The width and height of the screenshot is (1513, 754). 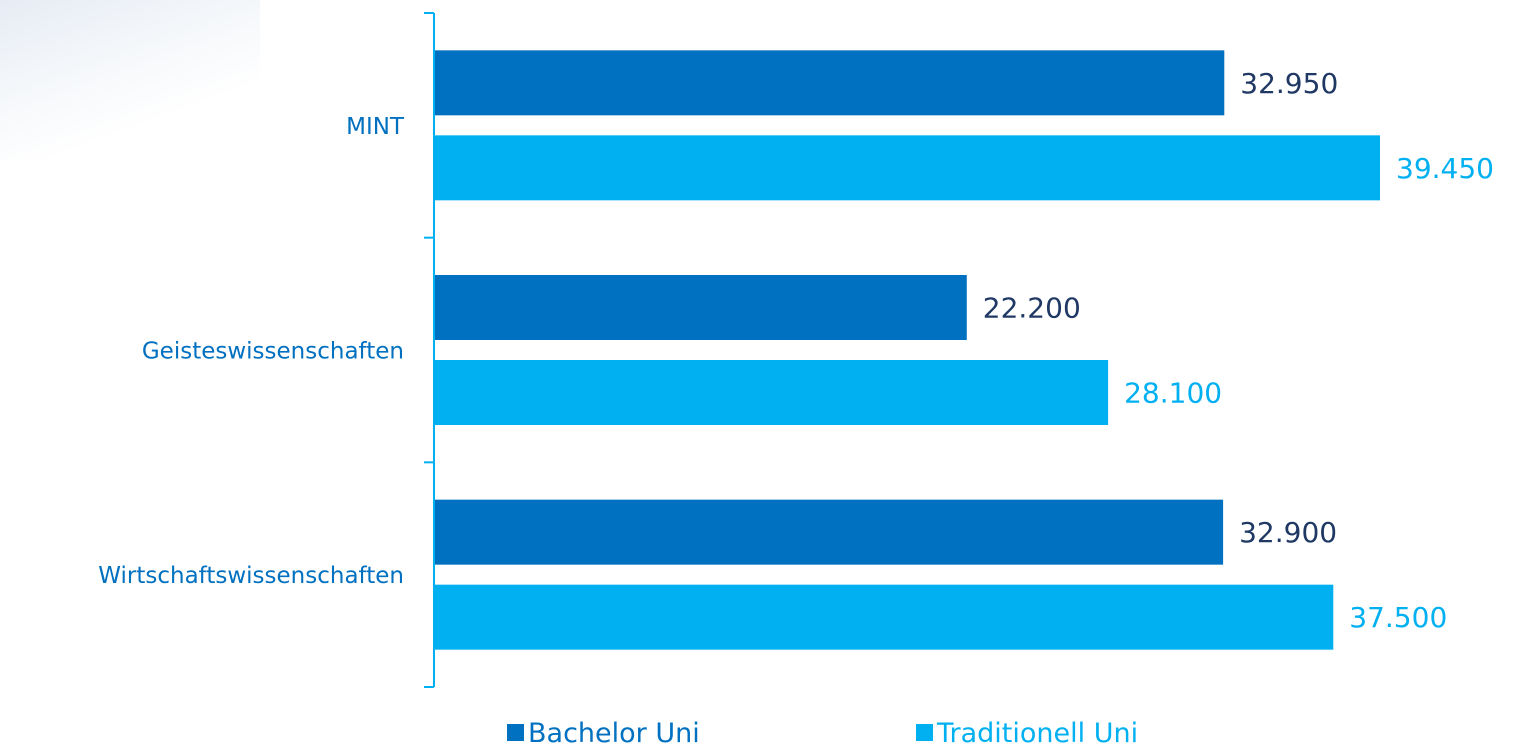 I want to click on data-label: 28.100, so click(x=1173, y=393).